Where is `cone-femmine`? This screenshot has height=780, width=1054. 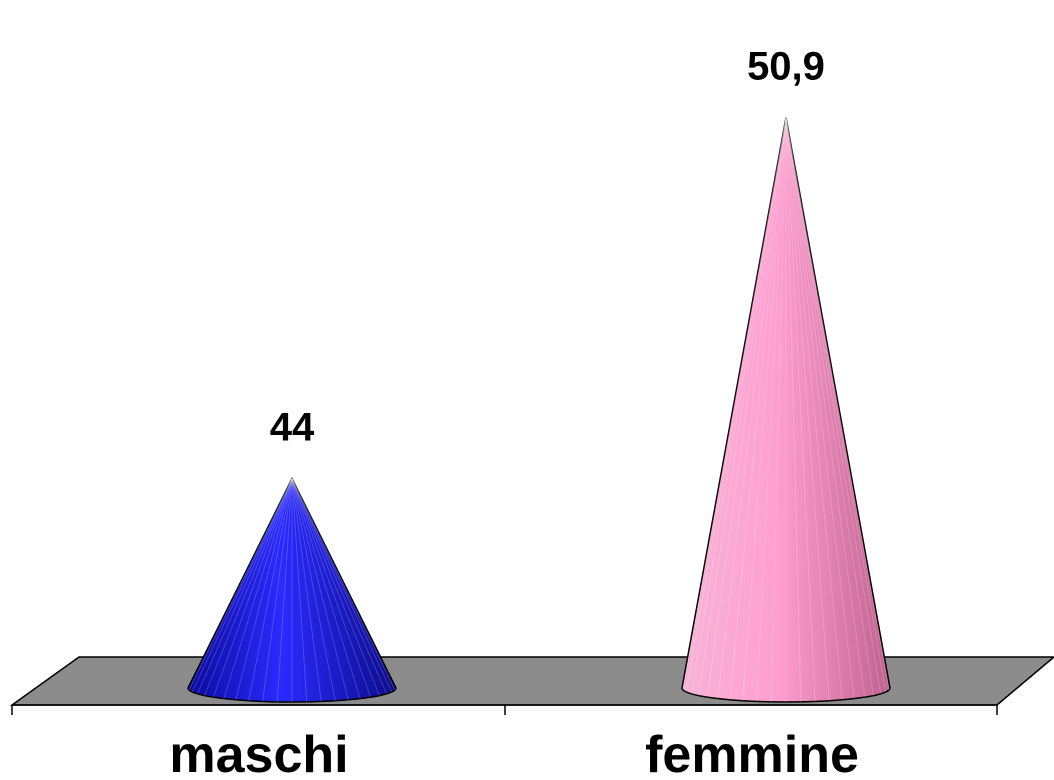
cone-femmine is located at coordinates (786, 410).